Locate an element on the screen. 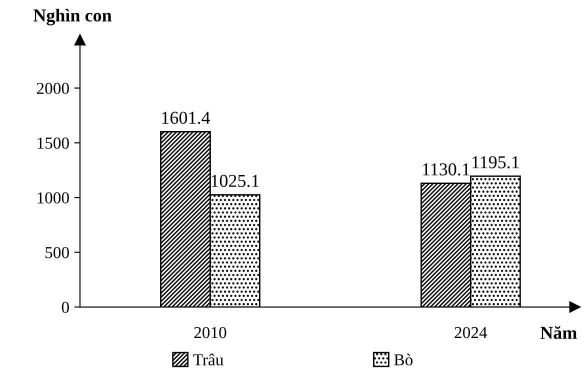 This screenshot has width=586, height=380. x-tick-label: 2024 is located at coordinates (471, 332).